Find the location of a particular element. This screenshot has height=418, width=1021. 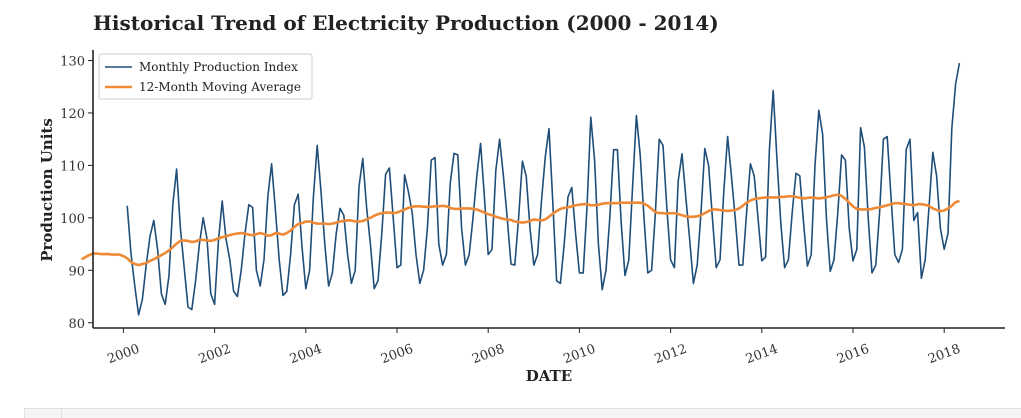

x-tick-label: 2012 is located at coordinates (671, 354).